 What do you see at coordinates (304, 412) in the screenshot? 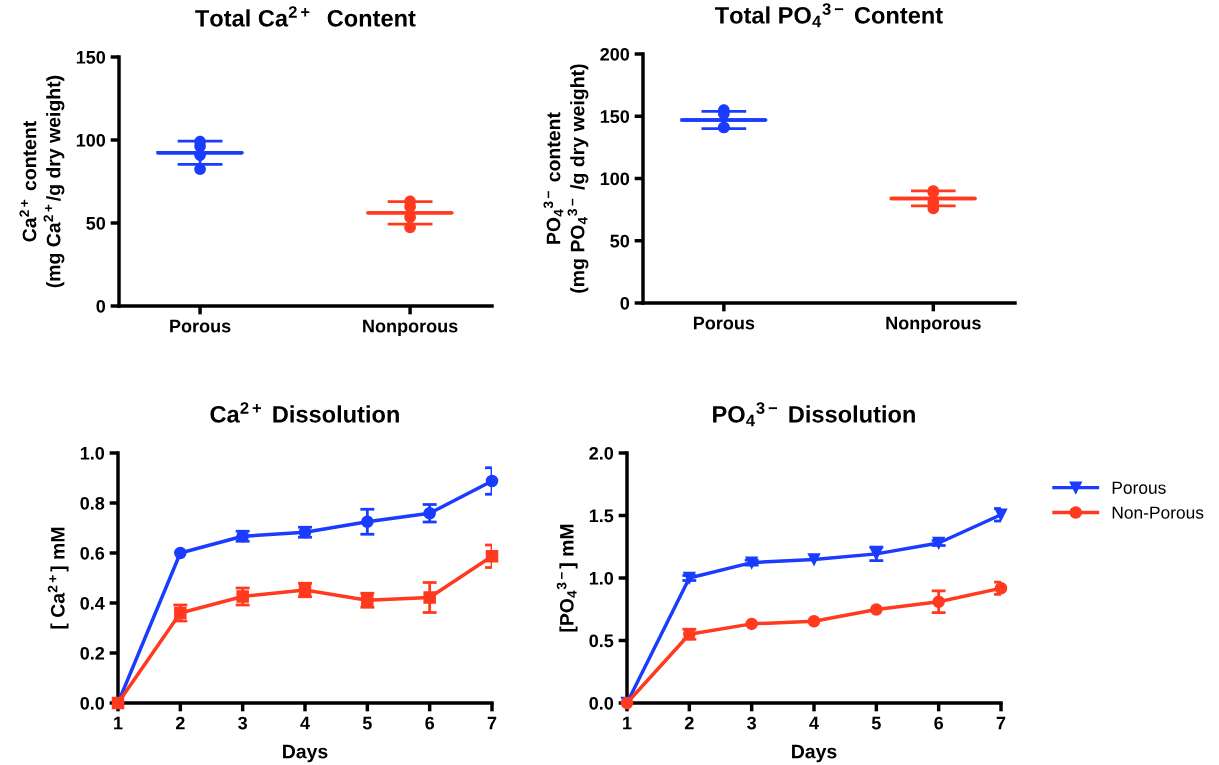
I see `chart-title: Ca$^{2+}$ Dissolution` at bounding box center [304, 412].